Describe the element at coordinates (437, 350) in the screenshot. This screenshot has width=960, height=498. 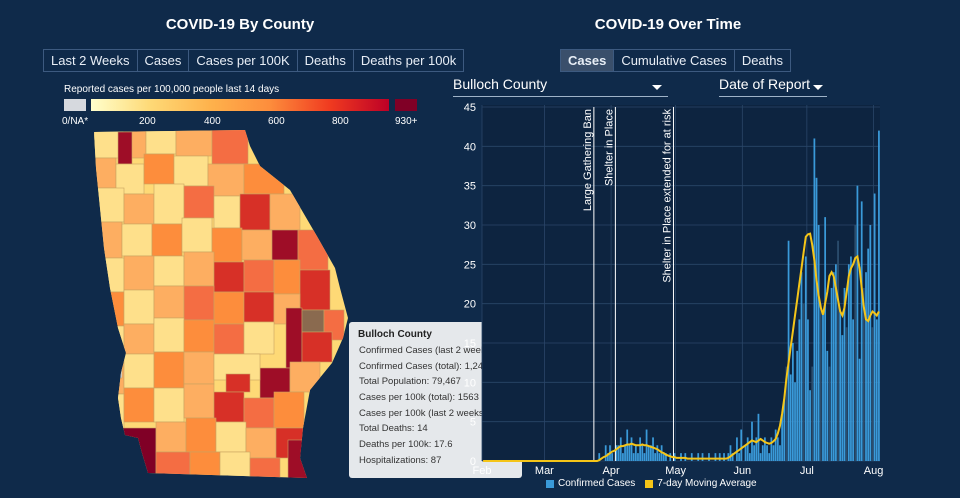
I see `tooltip-row: Confirmed Cases (last 2 weeks): 321` at that location.